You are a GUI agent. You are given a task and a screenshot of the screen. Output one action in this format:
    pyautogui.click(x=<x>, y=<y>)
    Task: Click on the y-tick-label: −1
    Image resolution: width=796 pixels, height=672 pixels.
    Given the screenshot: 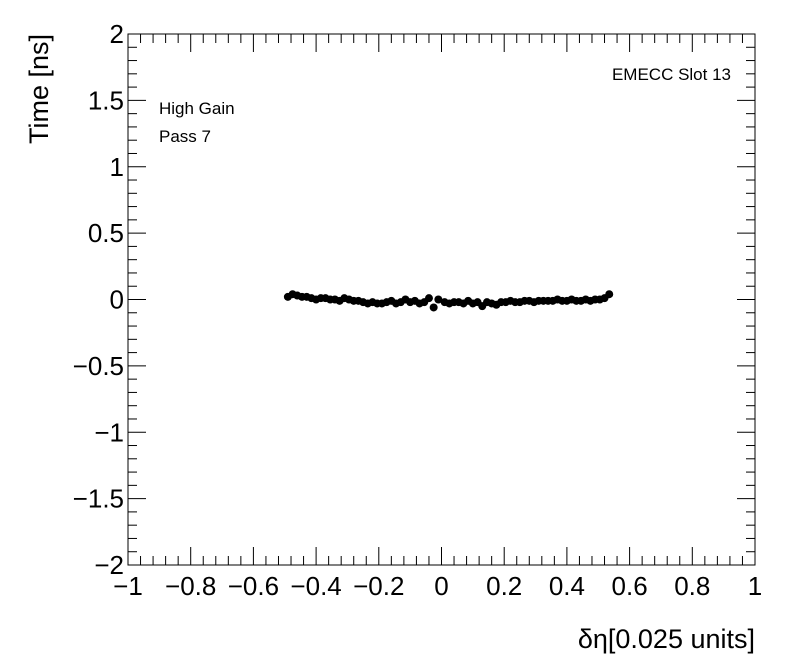 What is the action you would take?
    pyautogui.click(x=109, y=432)
    